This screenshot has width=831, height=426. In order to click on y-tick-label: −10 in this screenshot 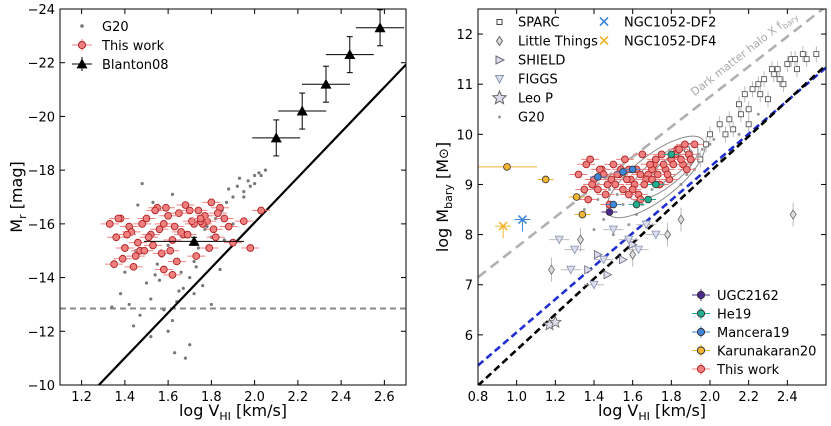, I will do `click(41, 386)`.